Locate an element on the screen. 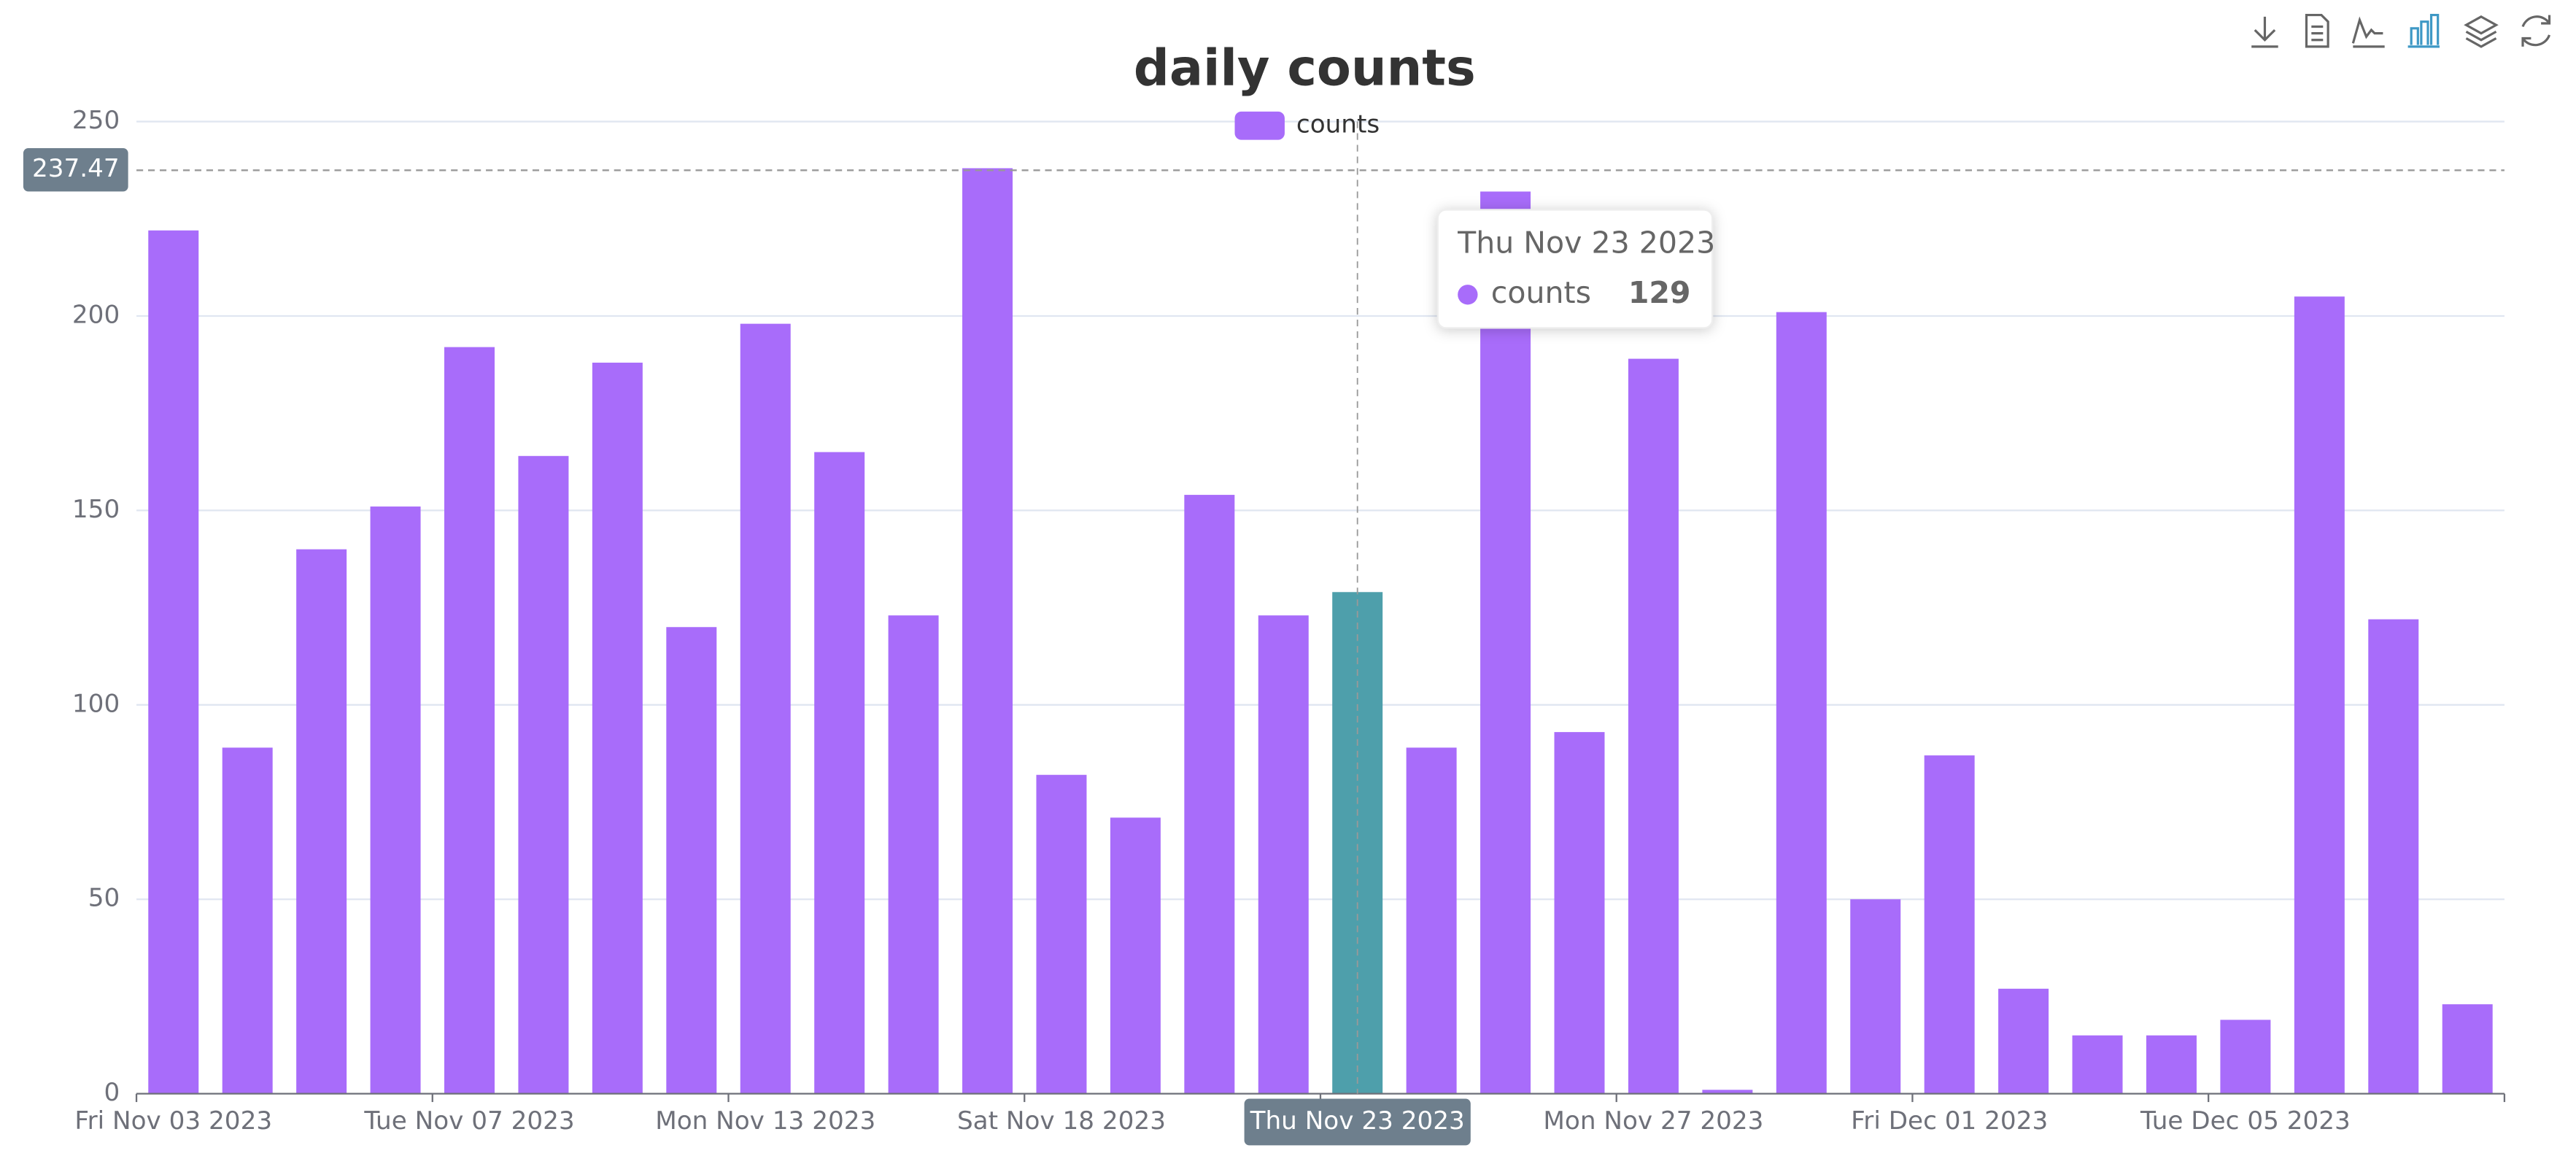 The image size is (2576, 1156). data-view-icon is located at coordinates (2317, 30).